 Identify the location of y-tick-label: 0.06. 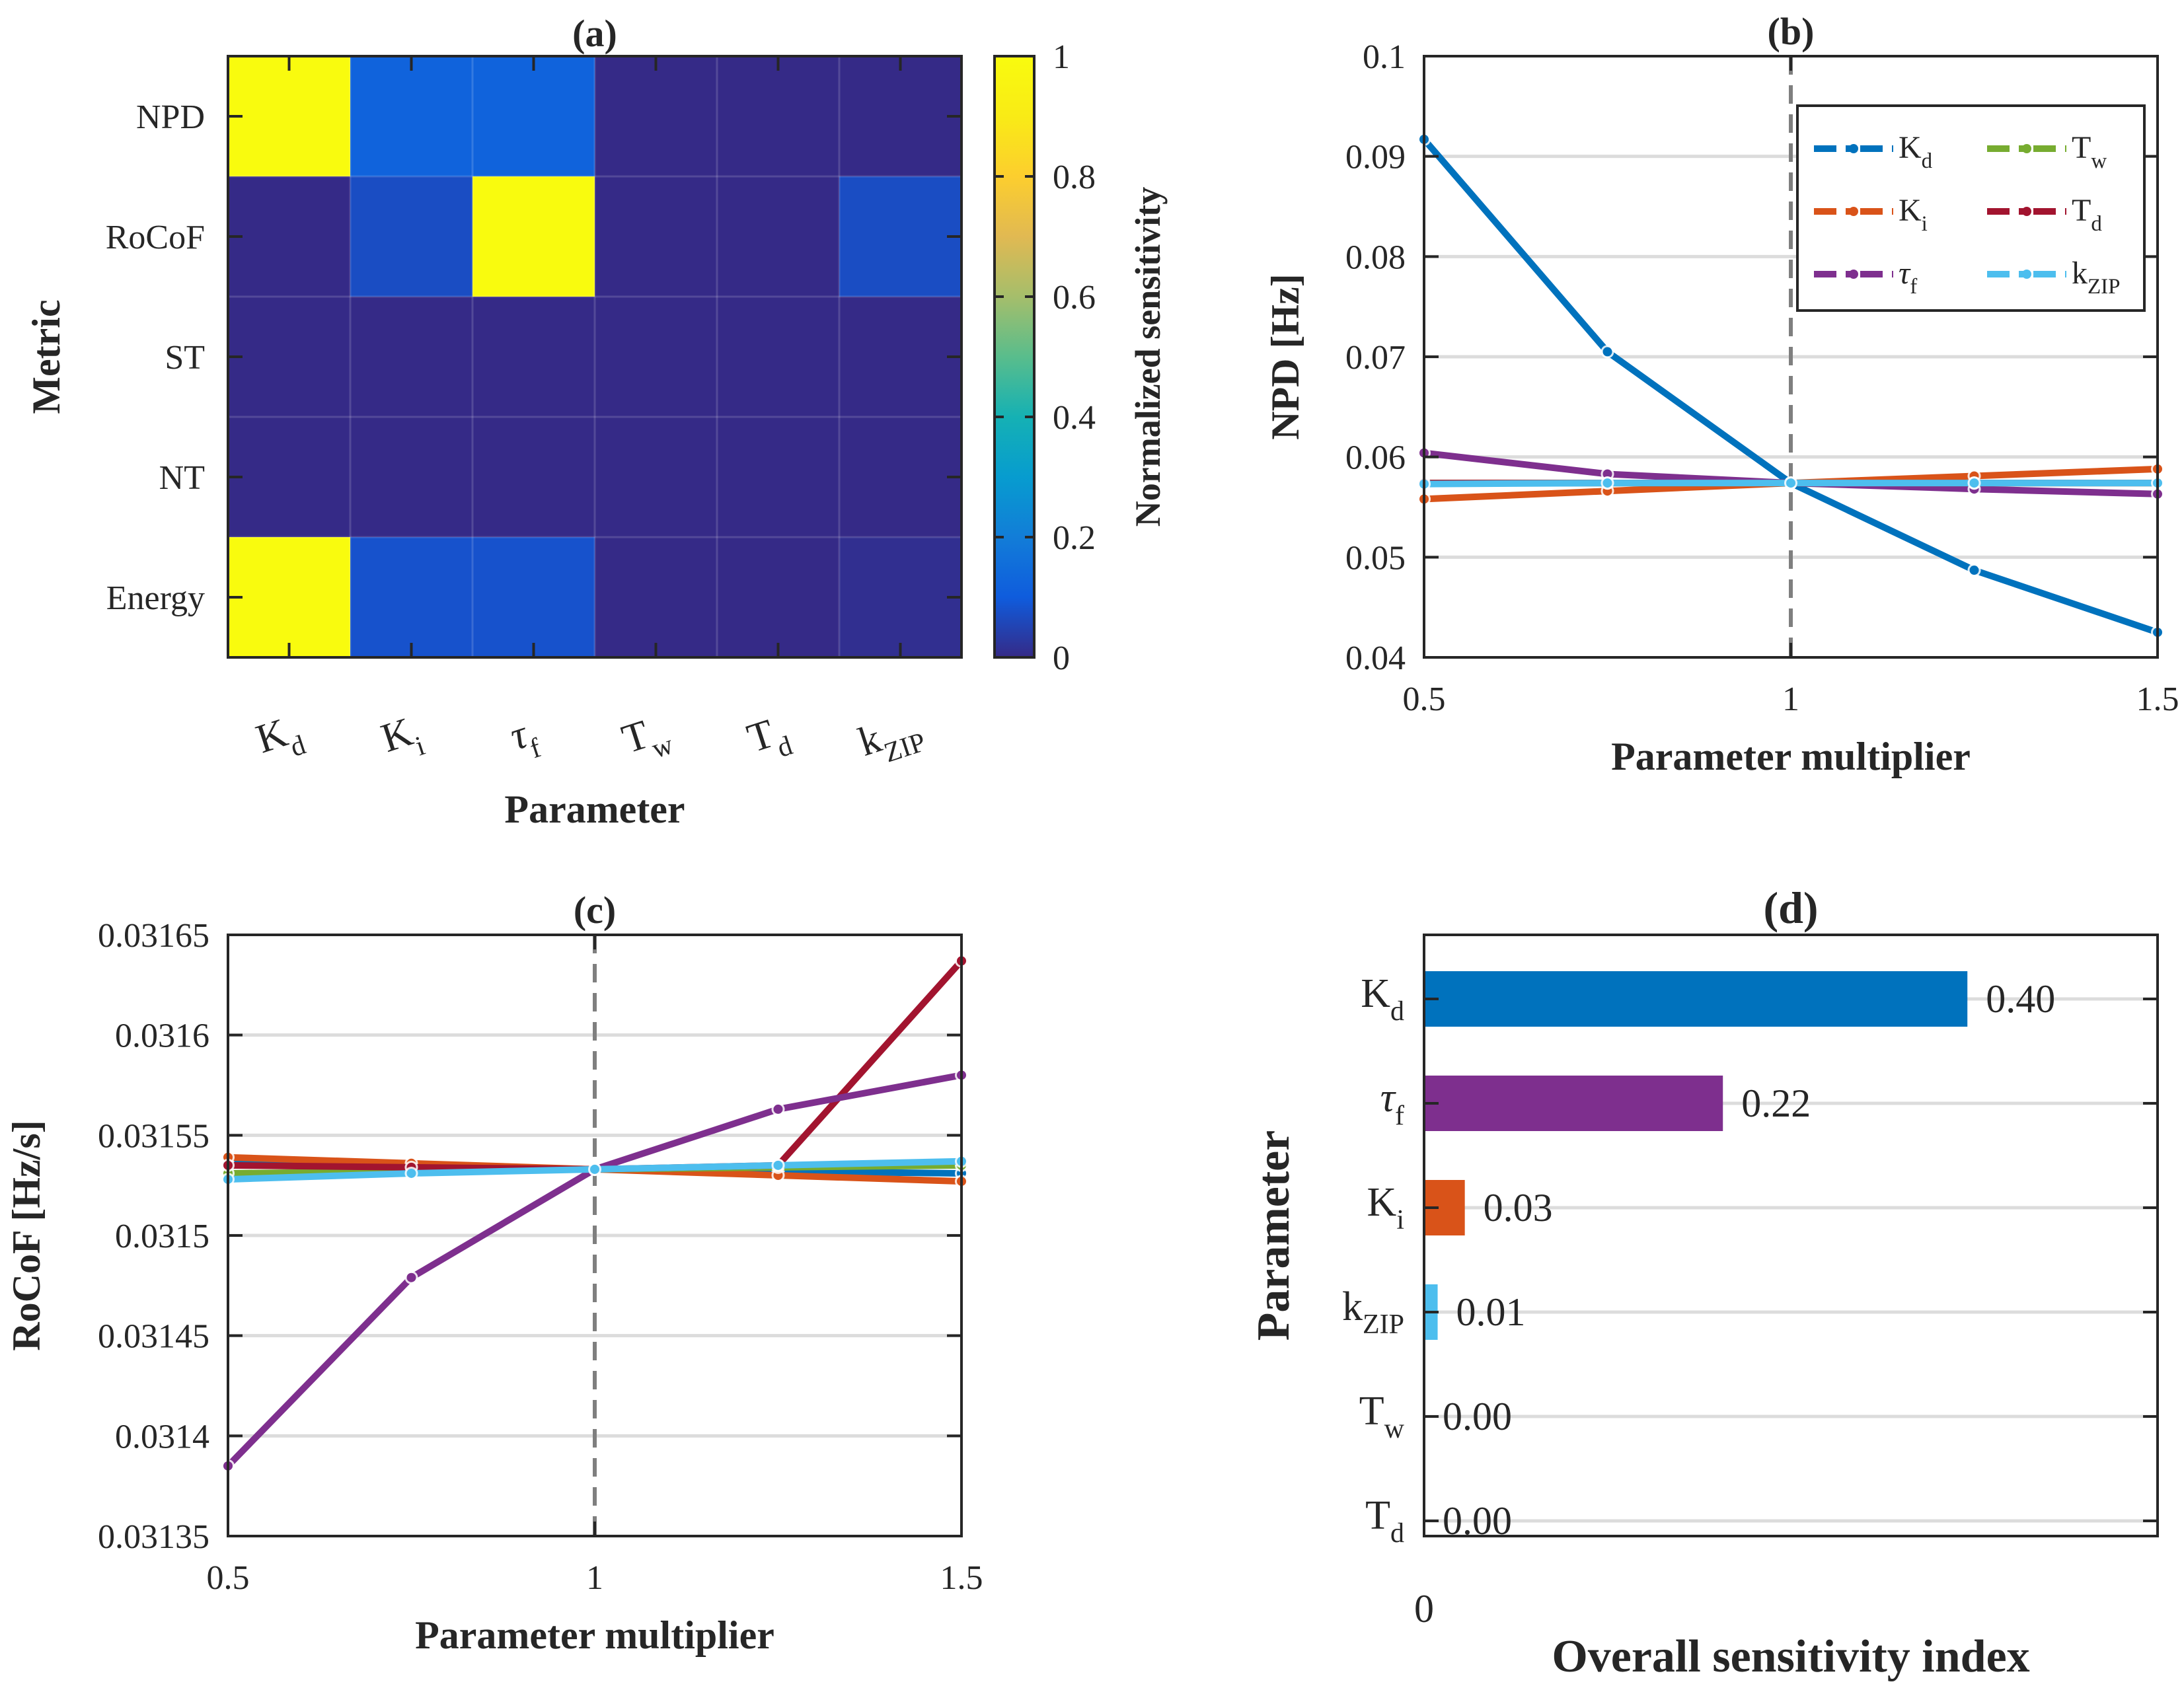
(1375, 458).